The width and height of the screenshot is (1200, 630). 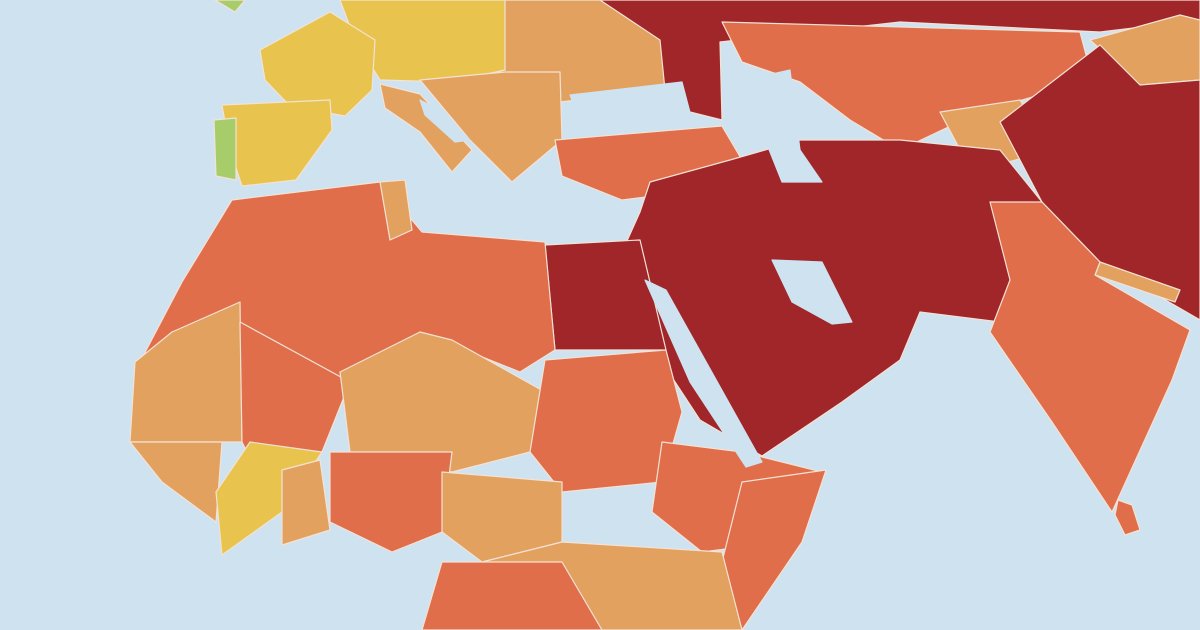 What do you see at coordinates (703, 373) in the screenshot?
I see `red-sea` at bounding box center [703, 373].